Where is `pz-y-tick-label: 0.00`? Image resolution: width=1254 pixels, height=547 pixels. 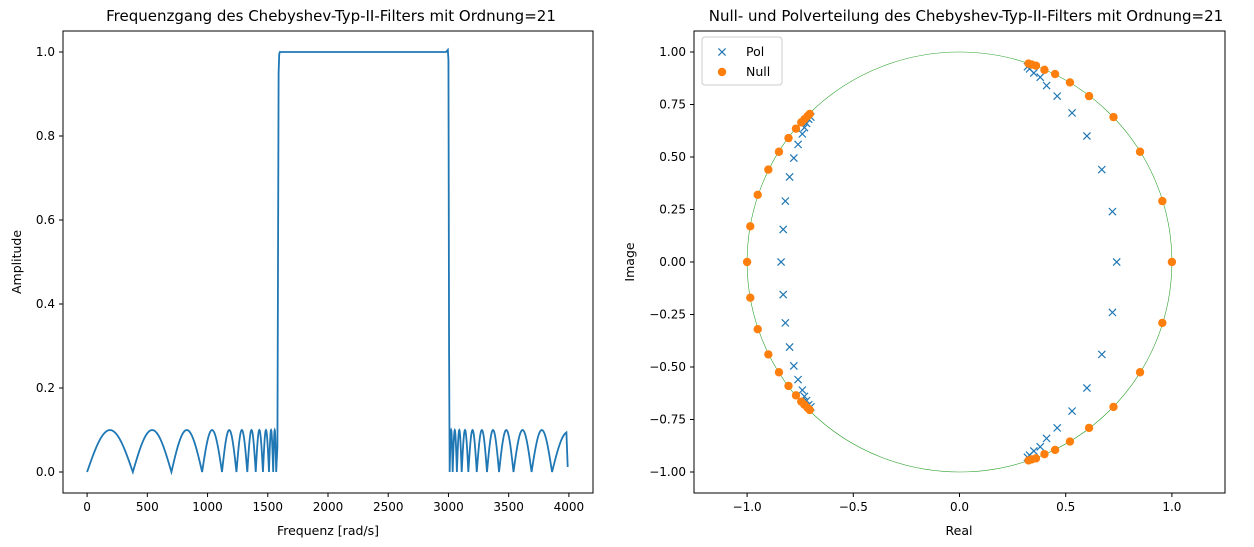 pz-y-tick-label: 0.00 is located at coordinates (672, 262).